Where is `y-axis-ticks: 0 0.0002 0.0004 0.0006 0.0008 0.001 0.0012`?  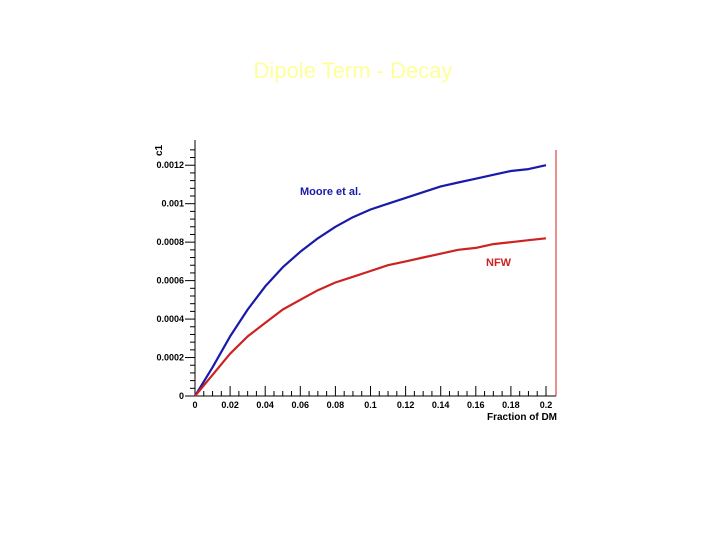
y-axis-ticks: 0 0.0002 0.0004 0.0006 0.0008 0.001 0.0012 is located at coordinates (175, 275).